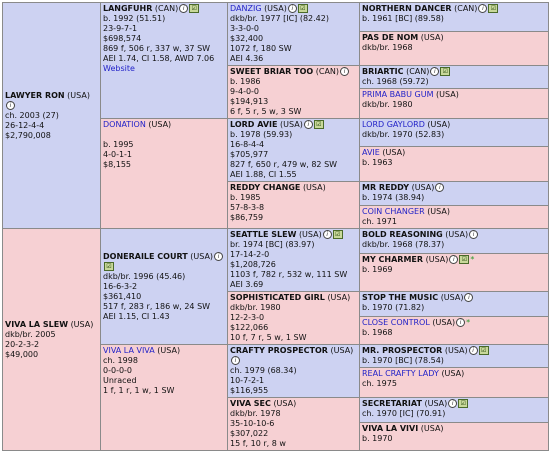 This screenshot has height=451, width=550. Describe the element at coordinates (258, 443) in the screenshot. I see `horse-detail: 15 f, 10 r, 8 w` at that location.